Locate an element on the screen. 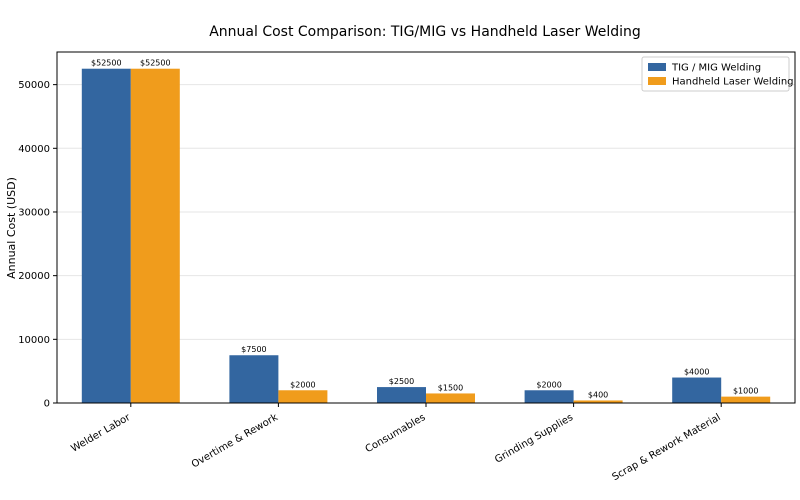 The width and height of the screenshot is (800, 500). legend-box is located at coordinates (715, 74).